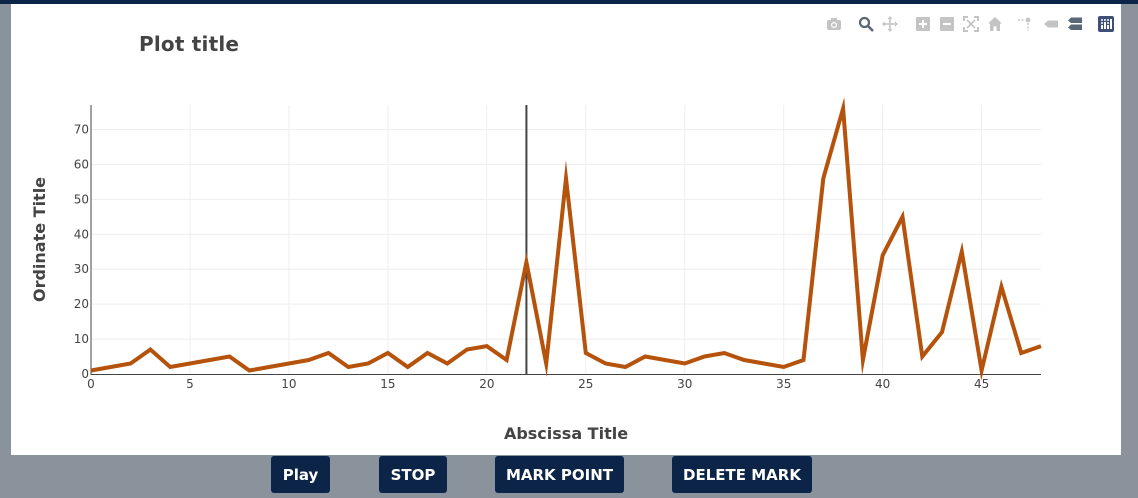 This screenshot has width=1138, height=498. Describe the element at coordinates (189, 44) in the screenshot. I see `plot-title: Plot title` at that location.